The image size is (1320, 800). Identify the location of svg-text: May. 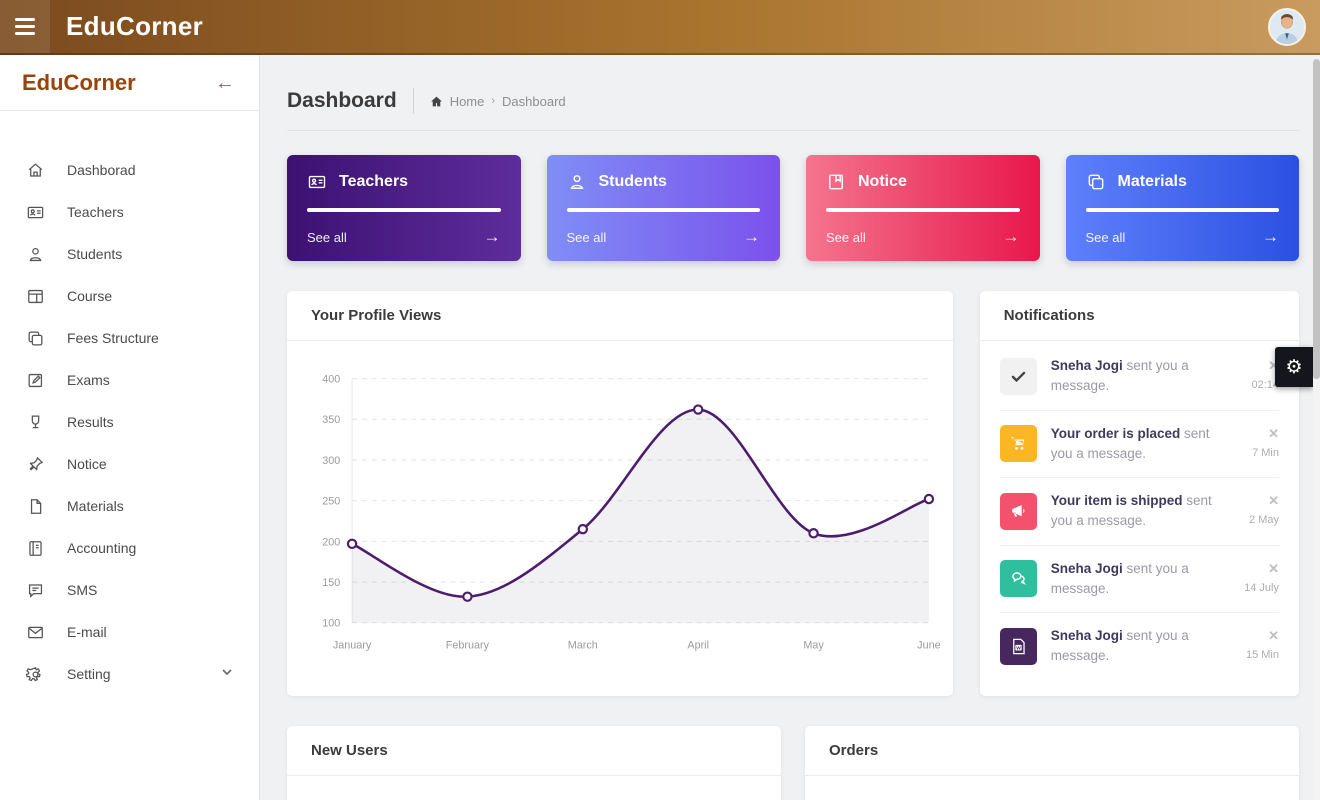
(813, 645).